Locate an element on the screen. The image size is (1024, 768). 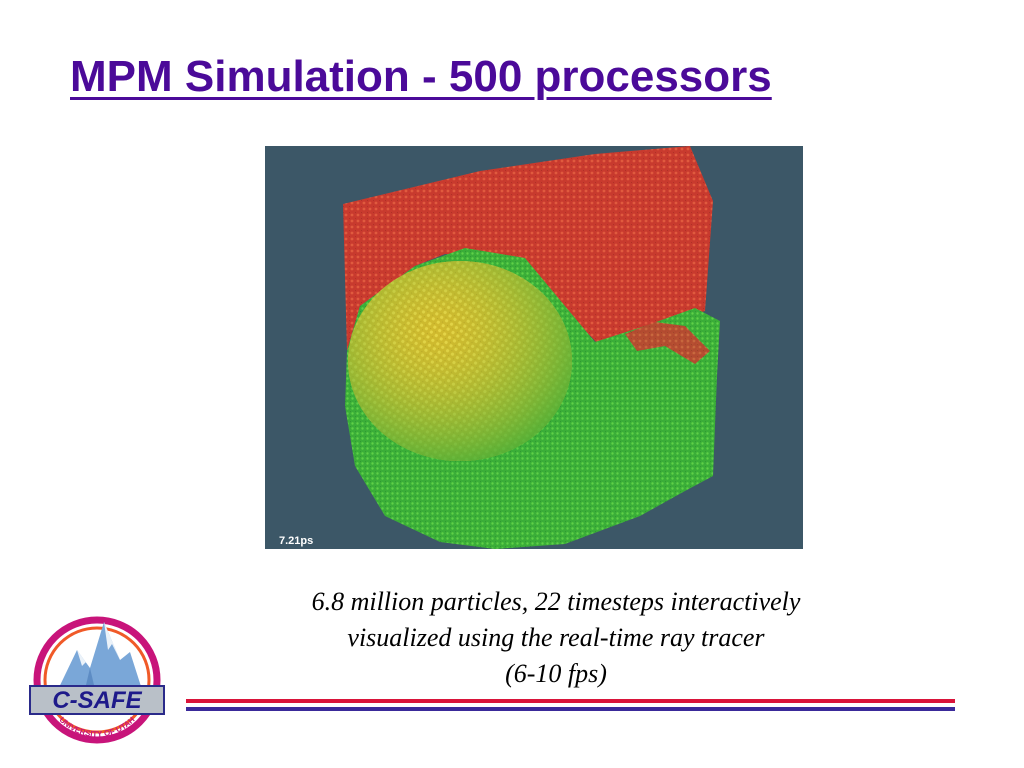
slide-title: MPM Simulation - 500 processors is located at coordinates (421, 76).